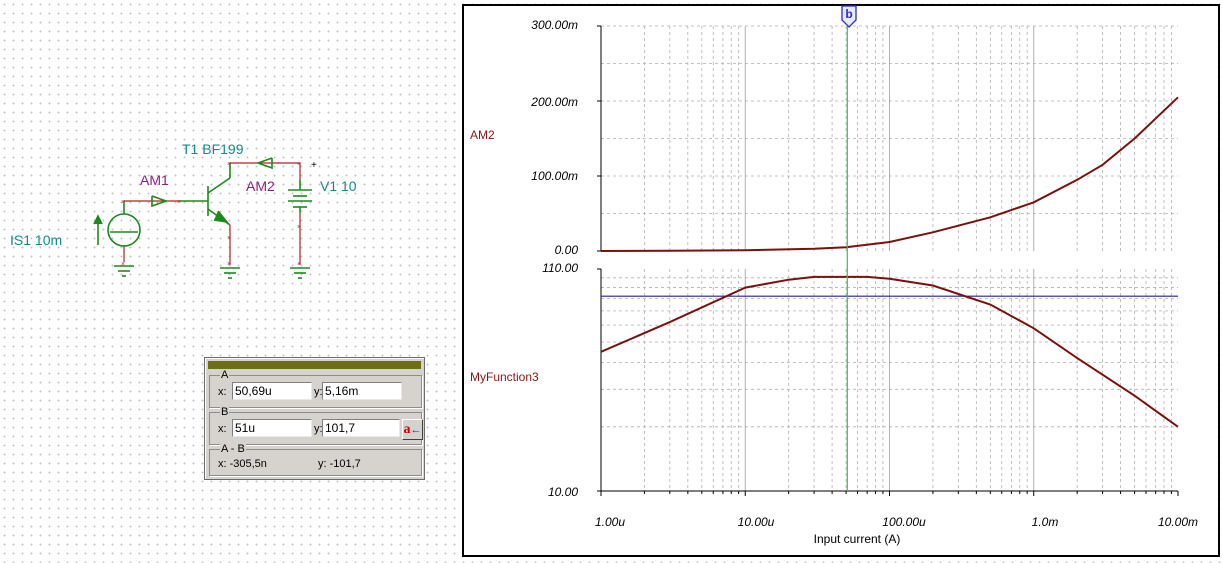 The height and width of the screenshot is (563, 1222). I want to click on x-tick-2: 100.00u, so click(904, 522).